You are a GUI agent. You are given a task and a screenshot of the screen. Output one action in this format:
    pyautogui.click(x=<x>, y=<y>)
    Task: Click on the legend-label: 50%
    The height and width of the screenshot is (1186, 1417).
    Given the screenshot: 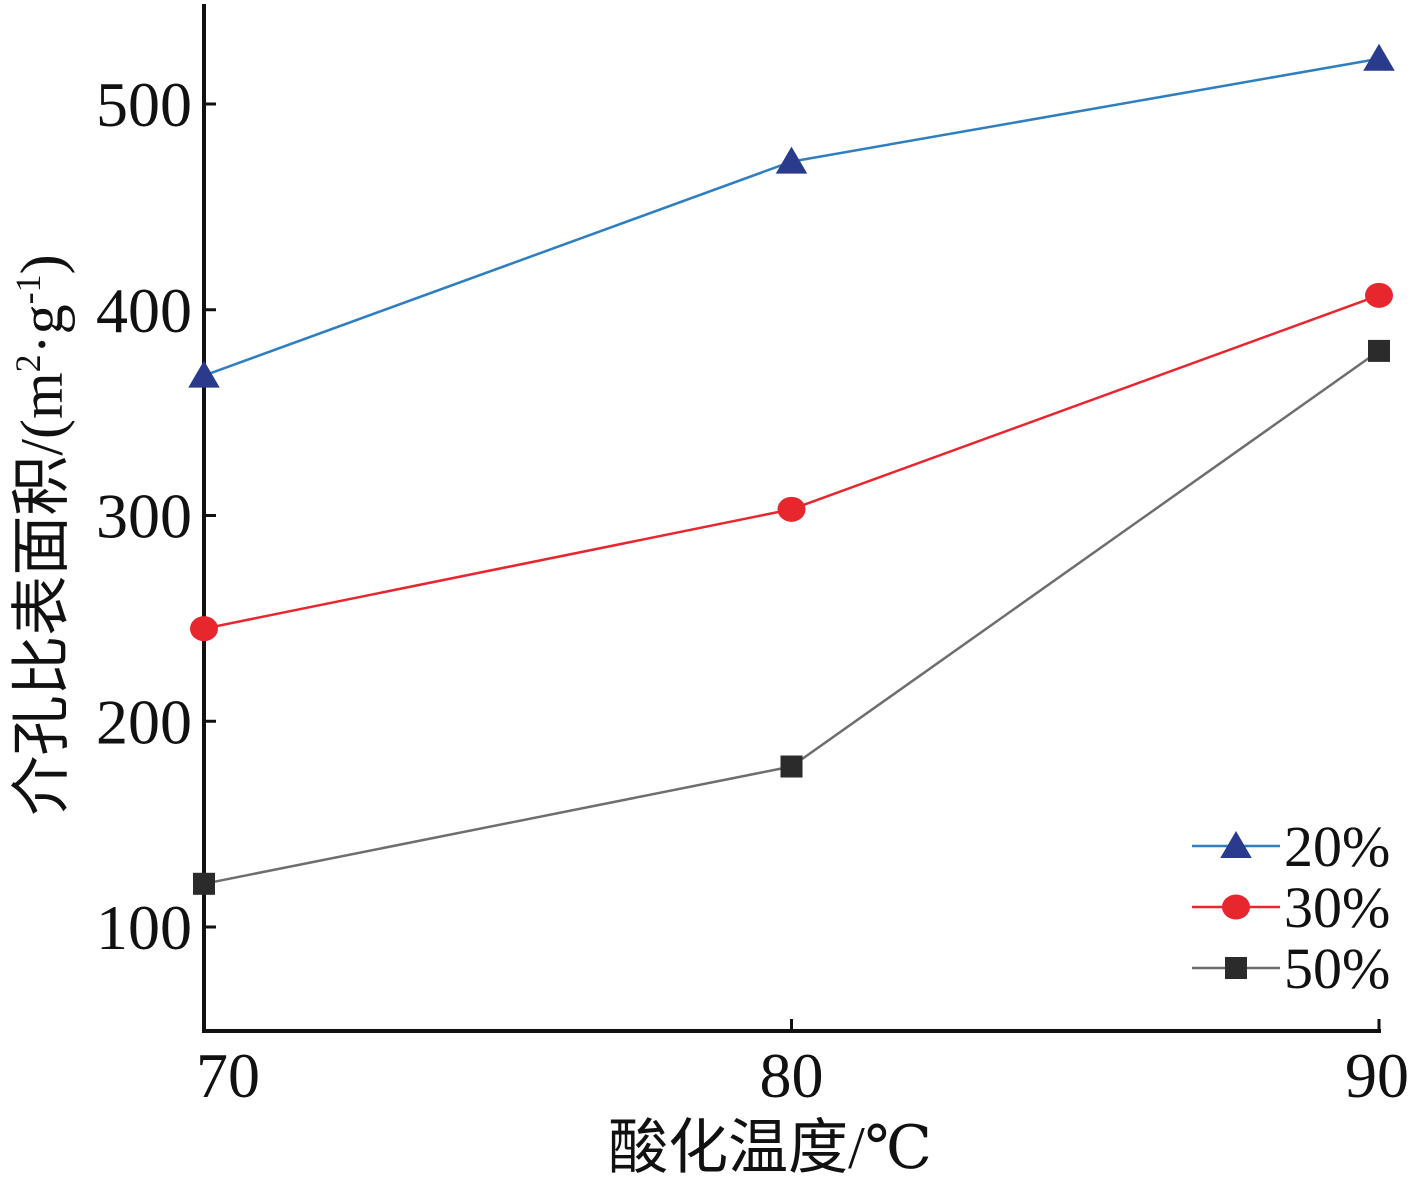 What is the action you would take?
    pyautogui.click(x=1337, y=968)
    